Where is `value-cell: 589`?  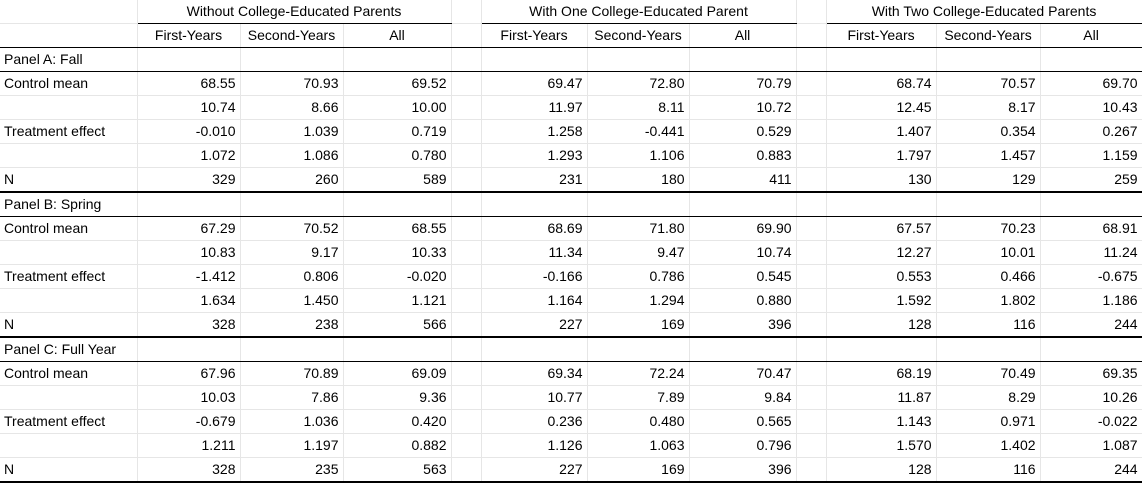
value-cell: 589 is located at coordinates (397, 180).